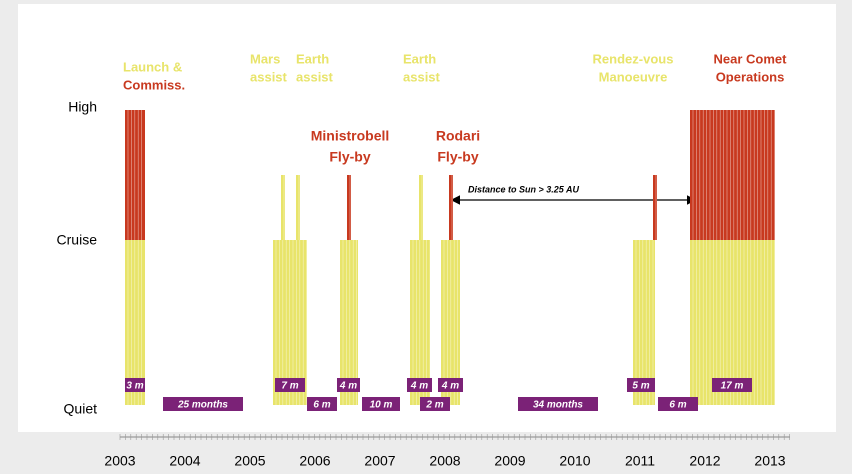  I want to click on phase-label: Manoeuvre, so click(633, 76).